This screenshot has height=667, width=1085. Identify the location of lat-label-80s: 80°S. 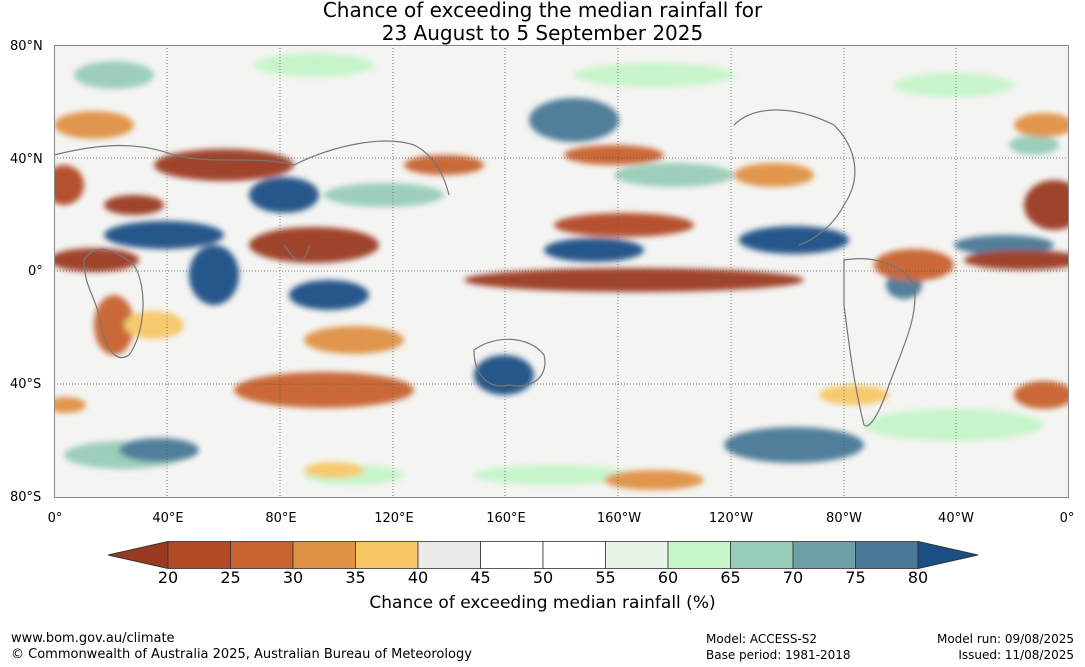
(26, 497).